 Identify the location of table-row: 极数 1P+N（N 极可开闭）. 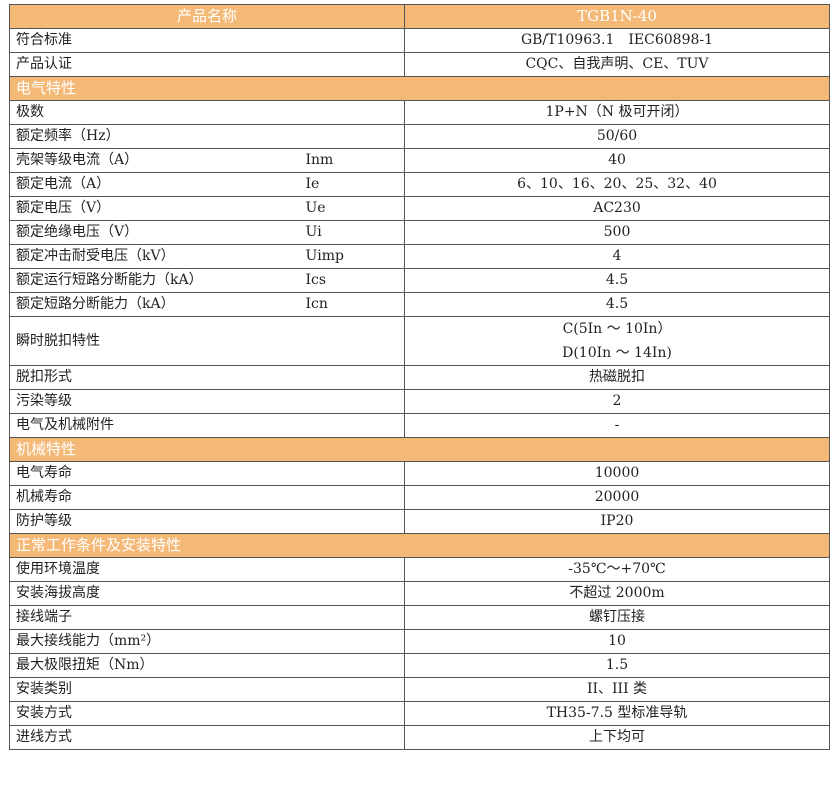
(419, 112).